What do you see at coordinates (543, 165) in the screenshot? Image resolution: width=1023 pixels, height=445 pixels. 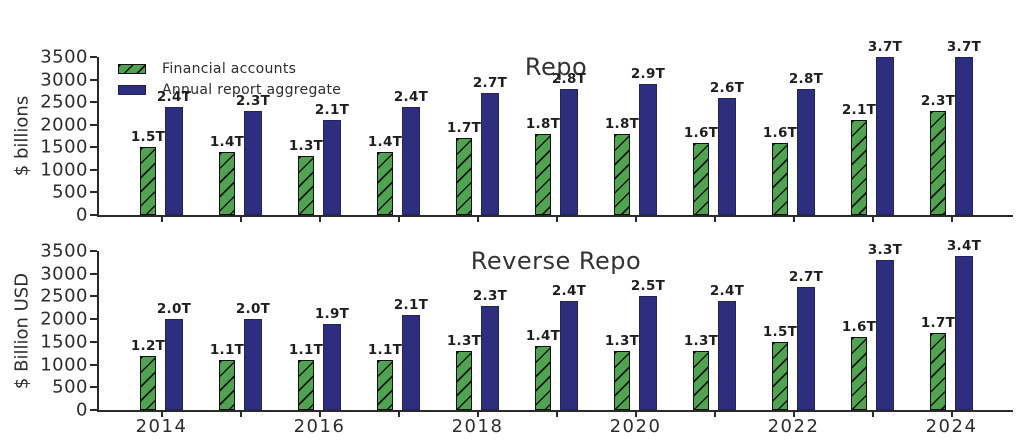 I see `bar-financial-accounts-2019: 1.8T` at bounding box center [543, 165].